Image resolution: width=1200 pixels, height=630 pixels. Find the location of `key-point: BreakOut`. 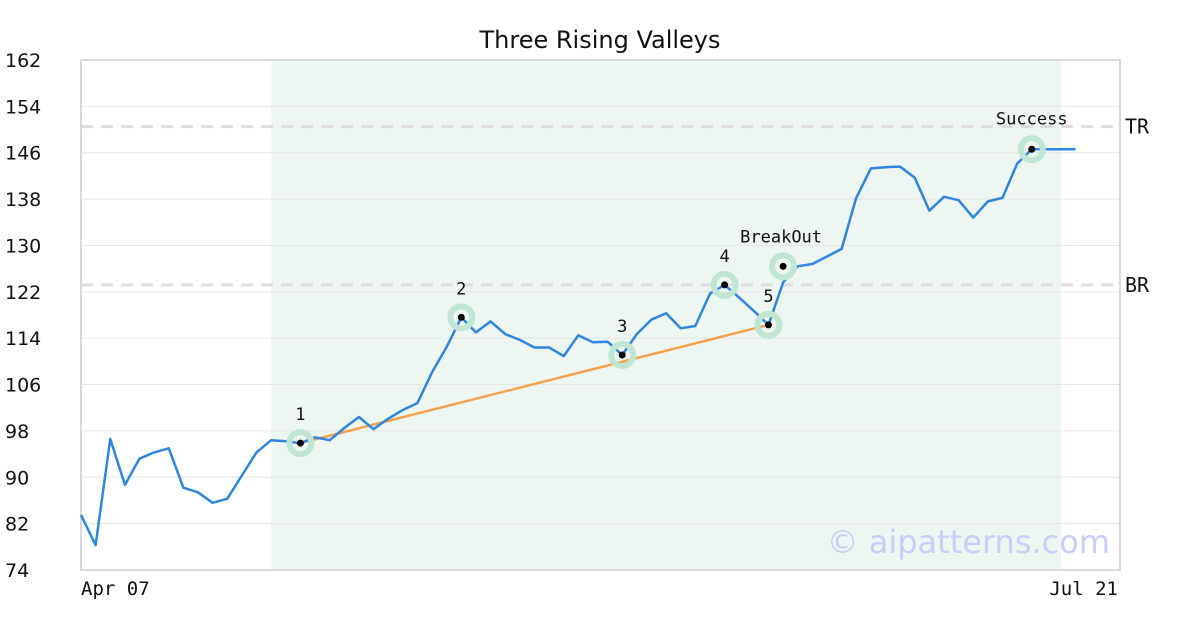

key-point: BreakOut is located at coordinates (781, 254).